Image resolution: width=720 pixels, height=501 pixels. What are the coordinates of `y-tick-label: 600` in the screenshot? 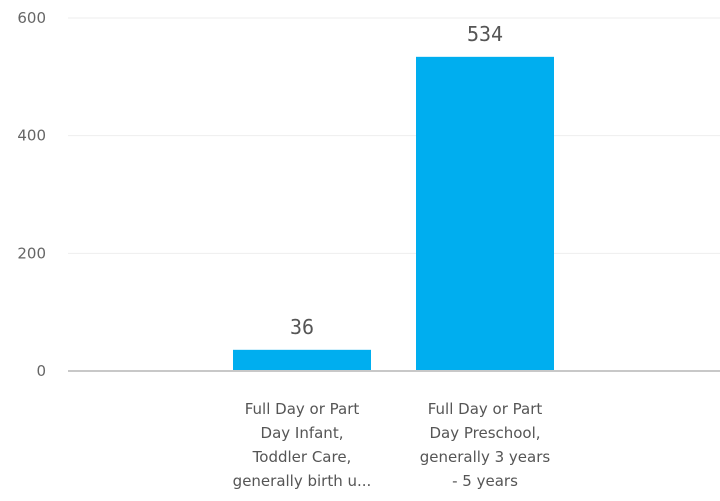 It's located at (31, 18).